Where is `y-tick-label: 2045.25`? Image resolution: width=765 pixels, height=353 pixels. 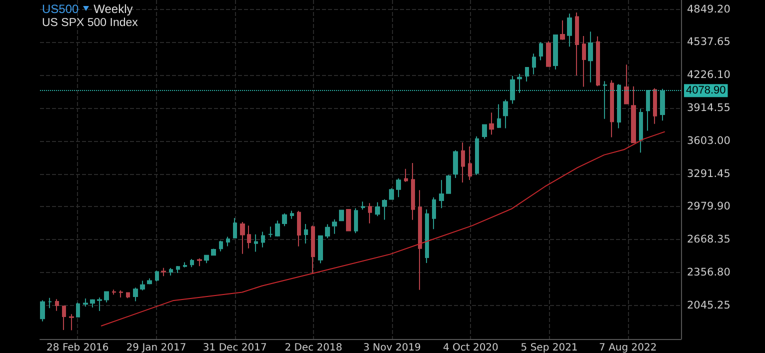 y-tick-label: 2045.25 is located at coordinates (708, 305).